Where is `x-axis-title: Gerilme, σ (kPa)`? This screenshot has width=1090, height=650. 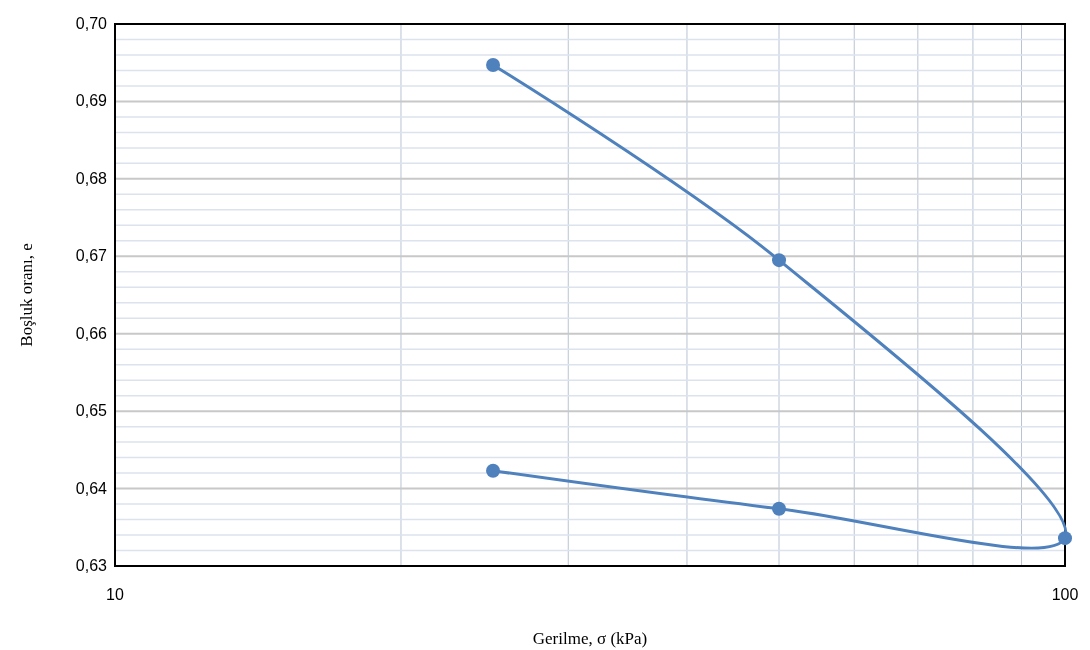
x-axis-title: Gerilme, σ (kPa) is located at coordinates (590, 638).